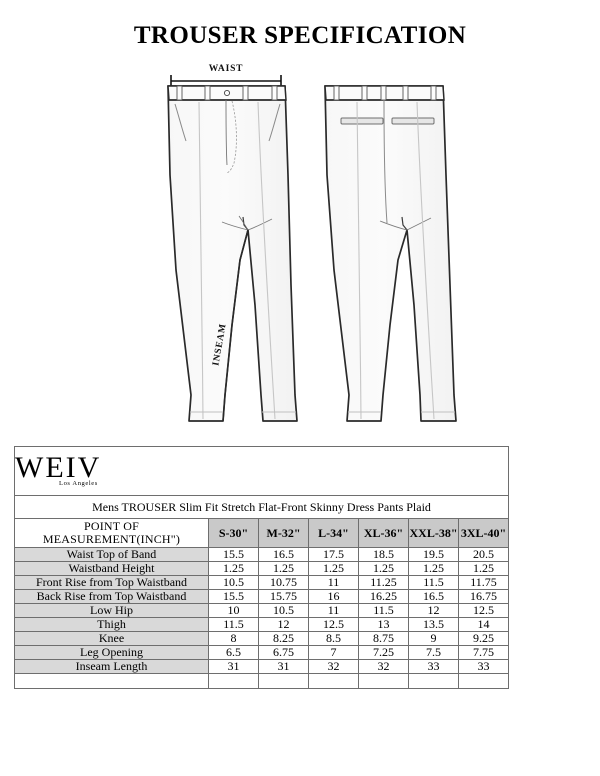 Image resolution: width=600 pixels, height=776 pixels. Describe the element at coordinates (283, 568) in the screenshot. I see `measurement-value-r1-c1: 1.25` at that location.